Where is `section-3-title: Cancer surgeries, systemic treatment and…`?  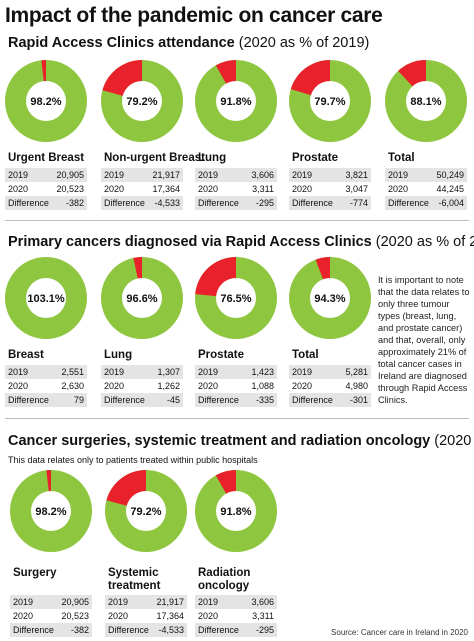
section-3-title: Cancer surgeries, systemic treatment and… is located at coordinates (241, 441).